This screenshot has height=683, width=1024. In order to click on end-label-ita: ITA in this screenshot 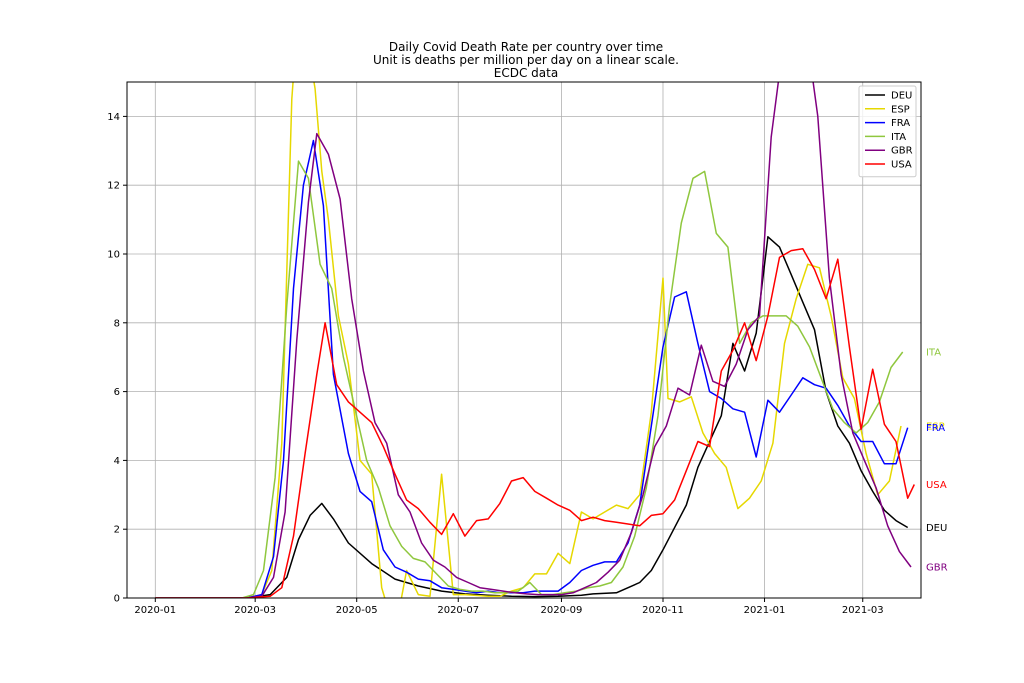, I will do `click(933, 353)`.